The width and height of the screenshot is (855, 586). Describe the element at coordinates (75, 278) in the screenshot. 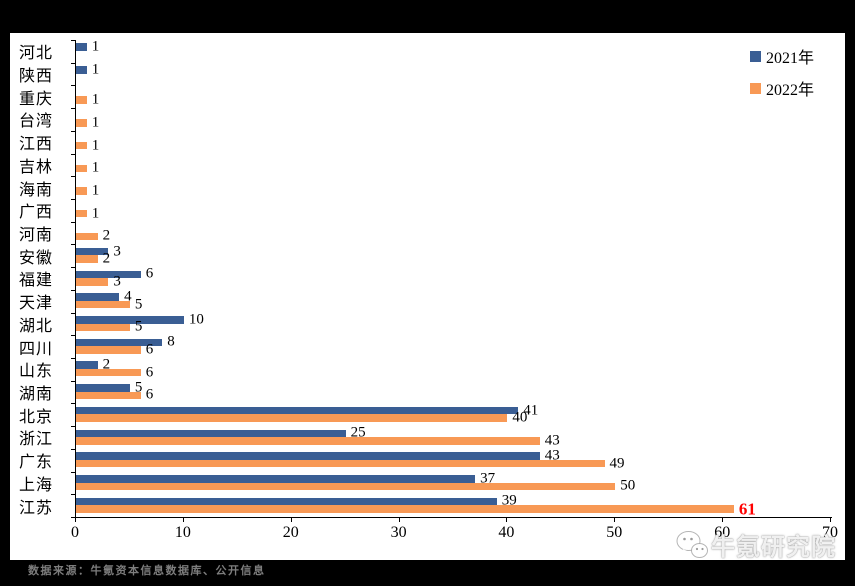

I see `y-axis` at that location.